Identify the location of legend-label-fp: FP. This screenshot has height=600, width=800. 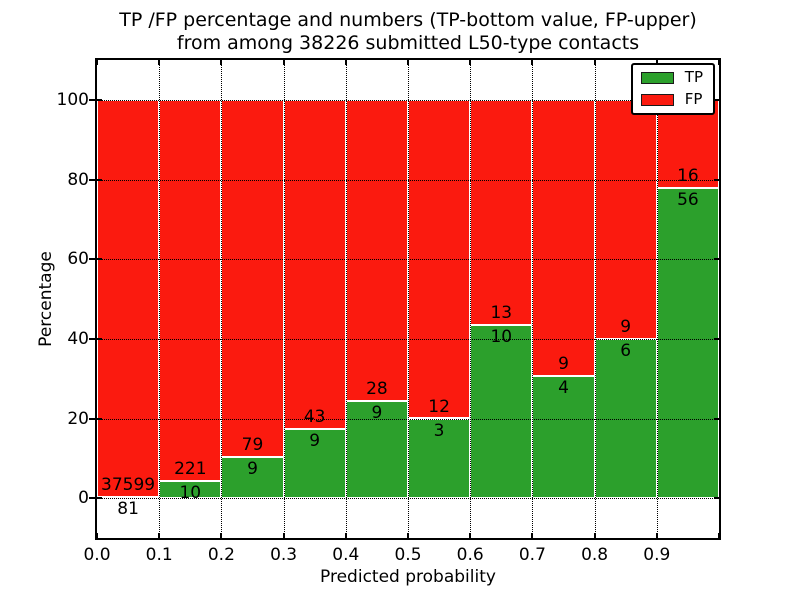
(693, 99).